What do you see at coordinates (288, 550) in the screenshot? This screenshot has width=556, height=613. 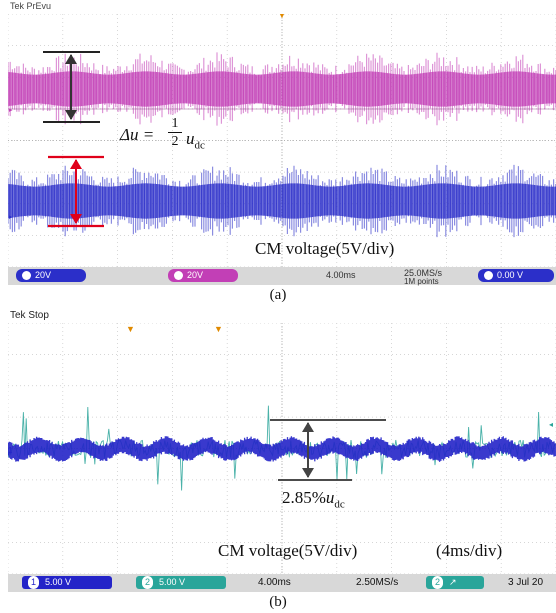 I see `cm-voltage-label-b: CM voltage(5V/div)` at bounding box center [288, 550].